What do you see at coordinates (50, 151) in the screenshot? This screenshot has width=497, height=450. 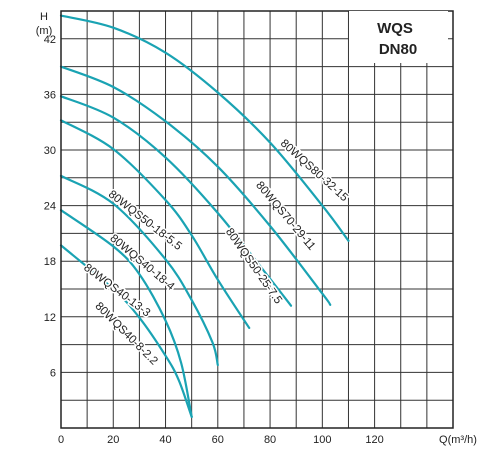 I see `y-tick-label: 30` at bounding box center [50, 151].